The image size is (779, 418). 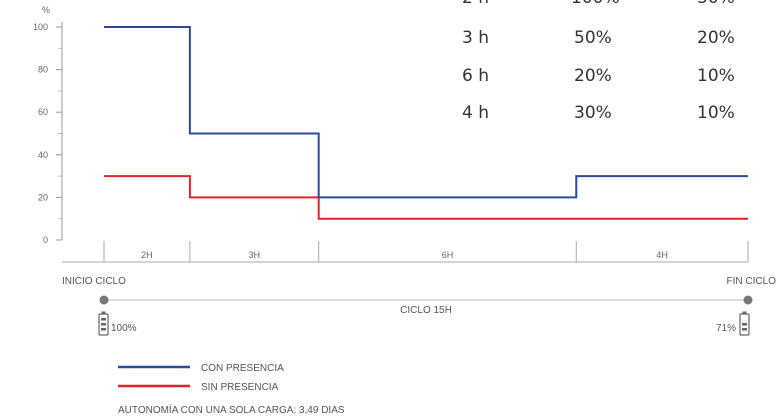 I want to click on battery-start-value: 100%, so click(x=124, y=328).